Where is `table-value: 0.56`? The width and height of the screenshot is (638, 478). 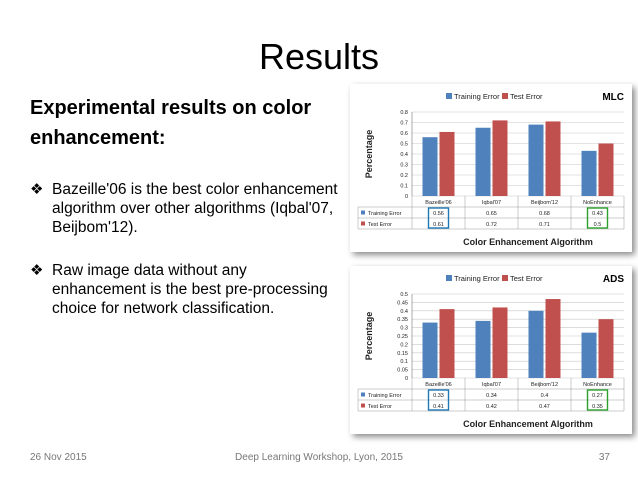
table-value: 0.56 is located at coordinates (438, 214).